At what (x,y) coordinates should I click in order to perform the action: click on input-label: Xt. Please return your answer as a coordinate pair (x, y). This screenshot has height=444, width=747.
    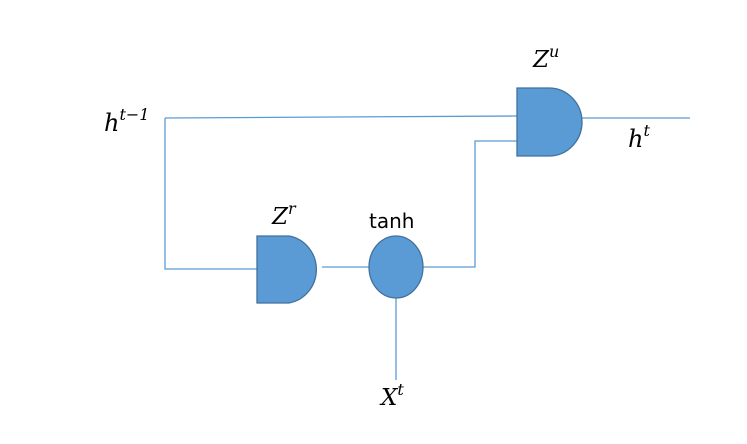
    Looking at the image, I should click on (391, 395).